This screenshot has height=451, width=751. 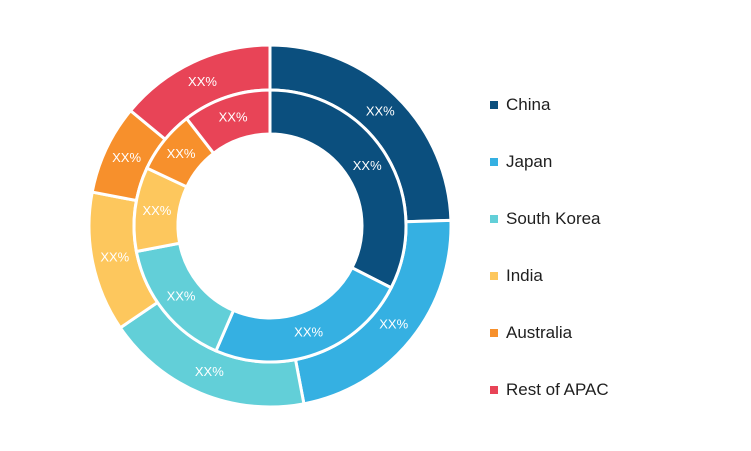 I want to click on legend-label-india: India, so click(x=524, y=275).